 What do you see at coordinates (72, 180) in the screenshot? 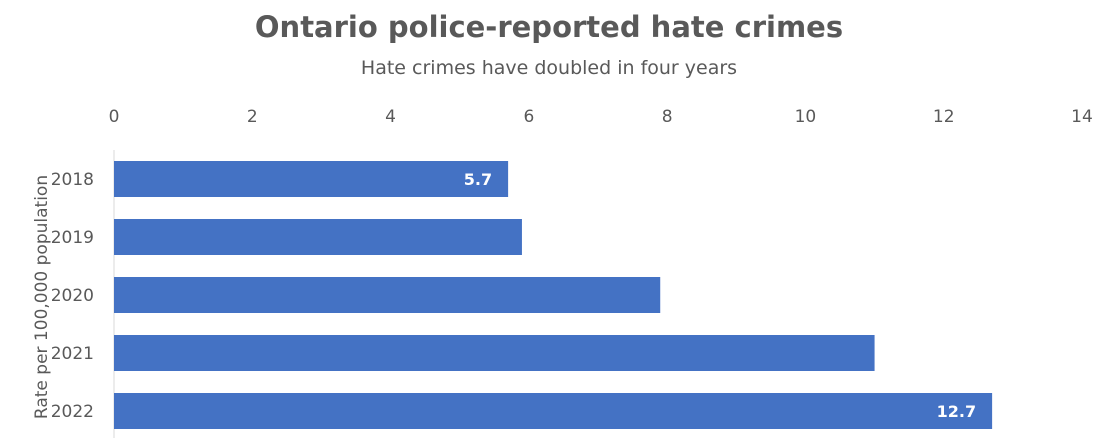
I see `category-label: 2018` at bounding box center [72, 180].